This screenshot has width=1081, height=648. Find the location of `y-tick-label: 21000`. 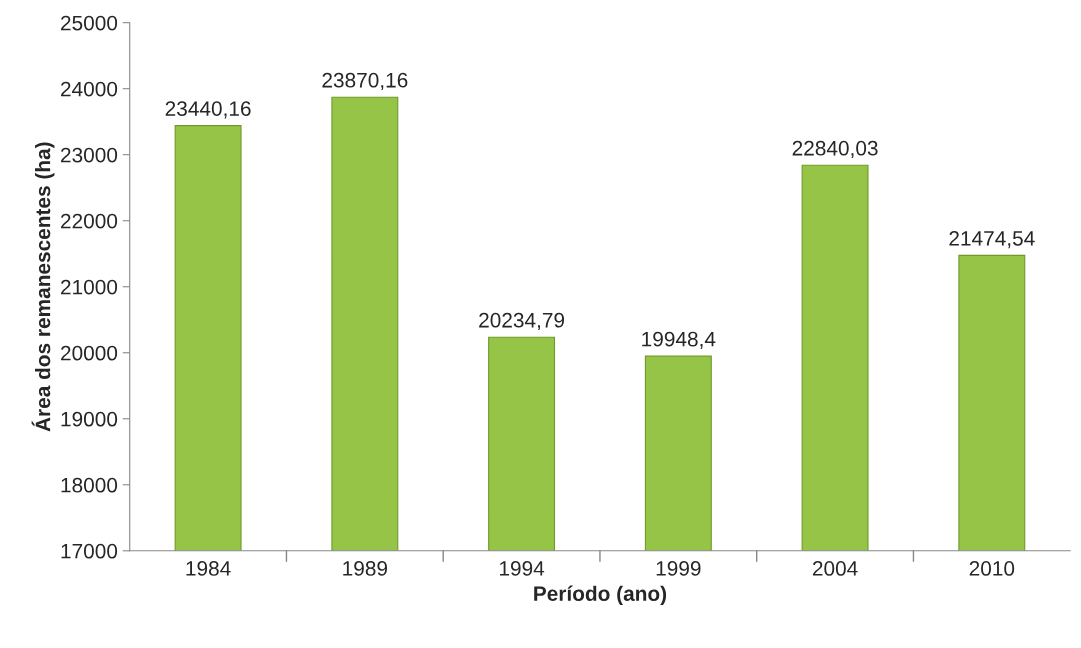

y-tick-label: 21000 is located at coordinates (89, 287).